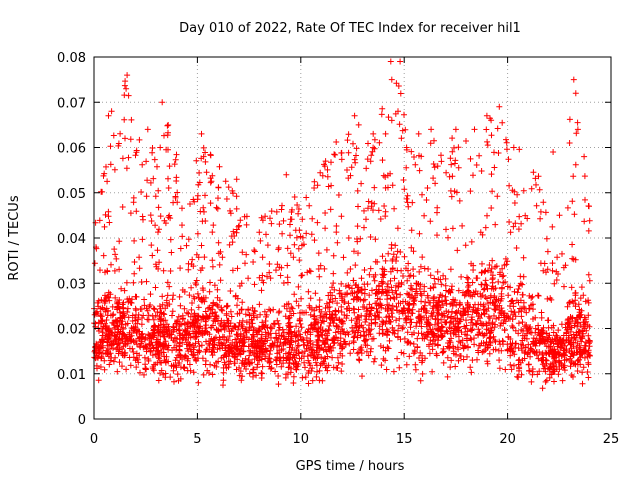 This screenshot has width=640, height=480. I want to click on x-tick-label: 5, so click(197, 439).